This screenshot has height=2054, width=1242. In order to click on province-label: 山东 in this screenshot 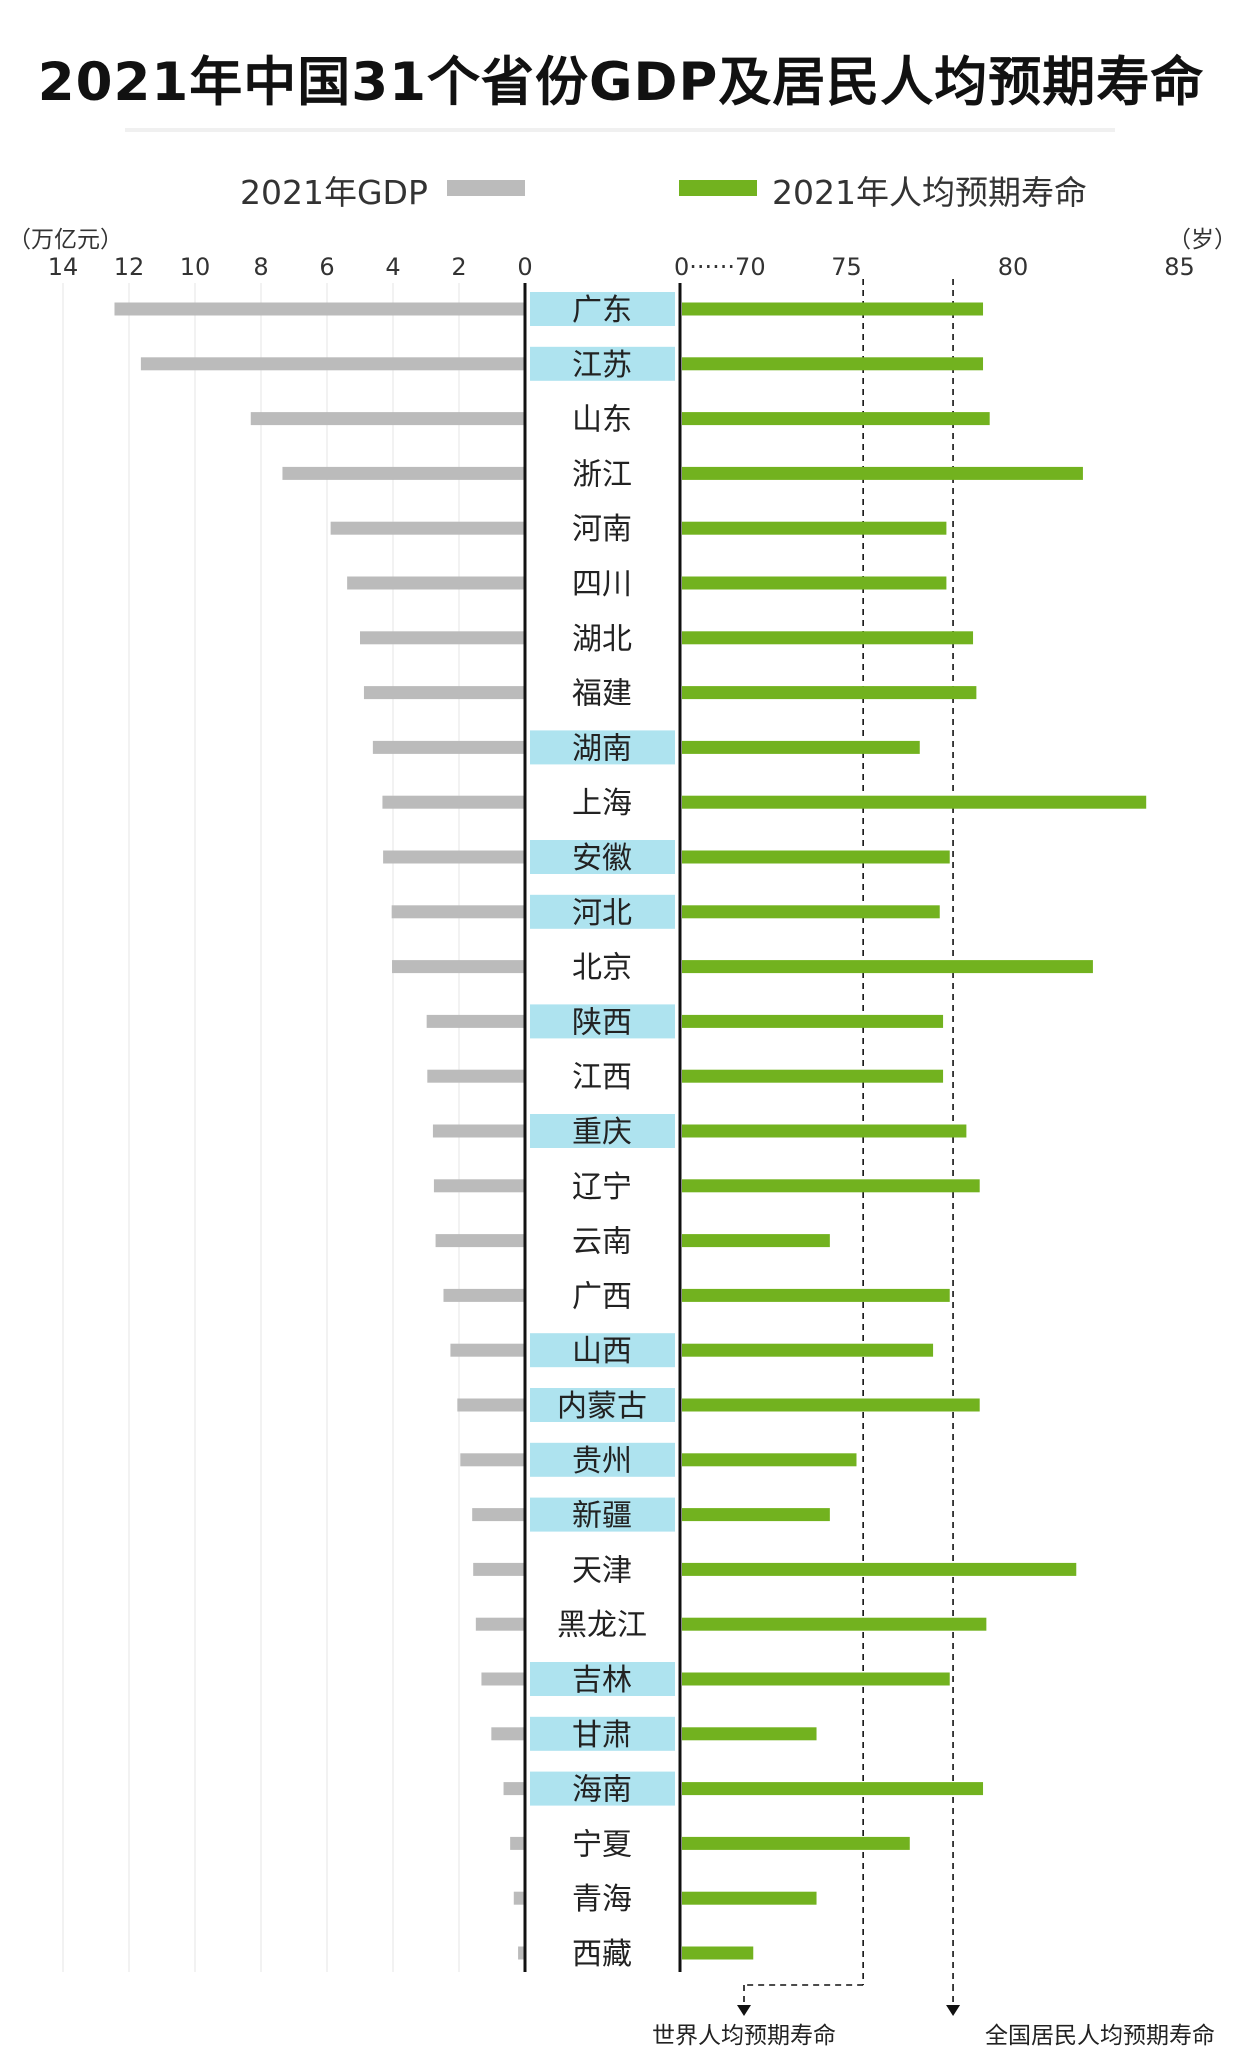, I will do `click(602, 420)`.